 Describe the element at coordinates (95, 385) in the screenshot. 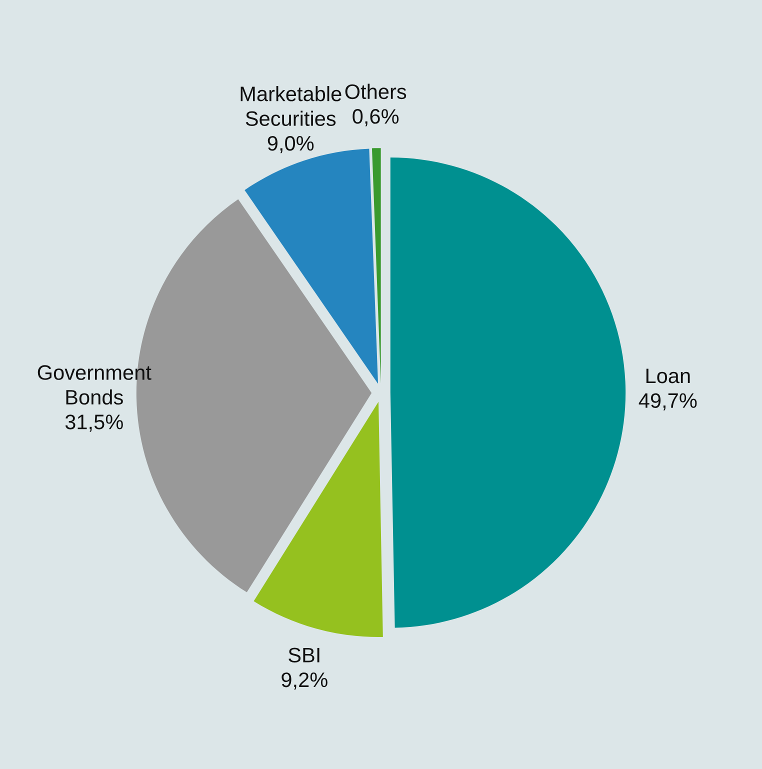

I see `slice-label: Government Bonds` at that location.